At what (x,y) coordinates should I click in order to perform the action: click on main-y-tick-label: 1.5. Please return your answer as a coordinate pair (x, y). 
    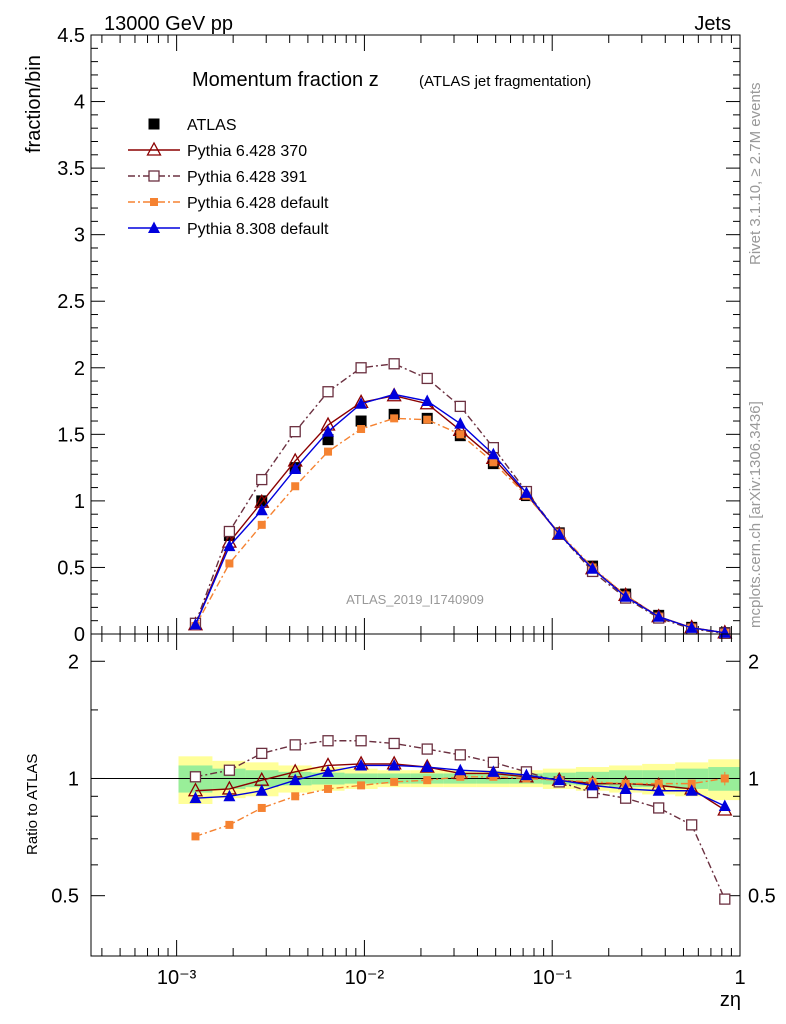
    Looking at the image, I should click on (71, 435).